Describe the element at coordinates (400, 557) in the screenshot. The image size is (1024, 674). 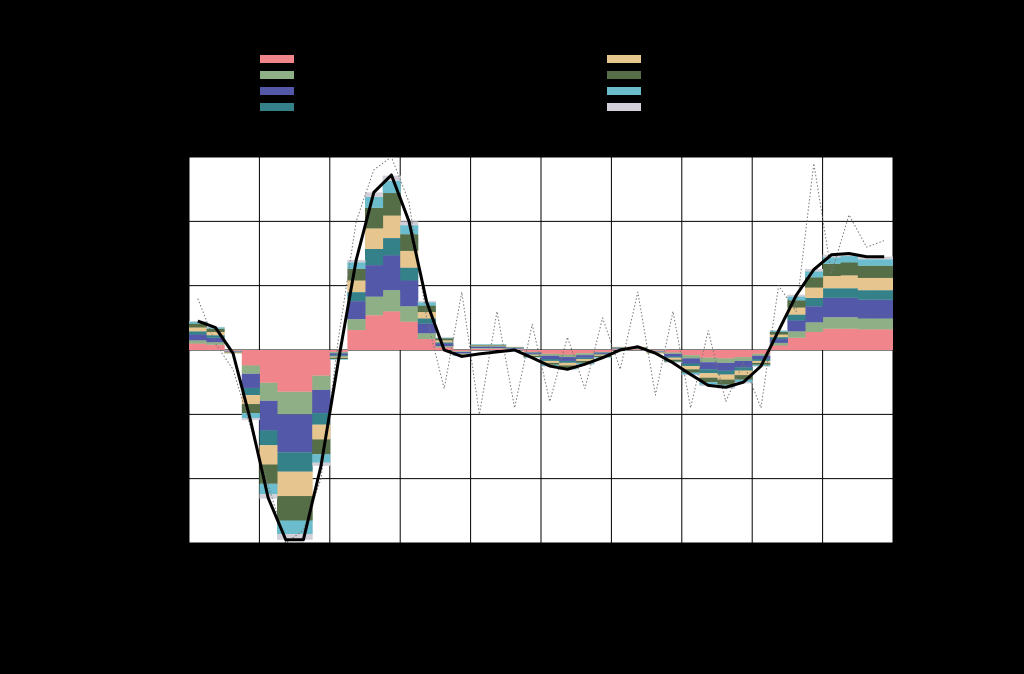
I see `x-tick-label: 30` at that location.